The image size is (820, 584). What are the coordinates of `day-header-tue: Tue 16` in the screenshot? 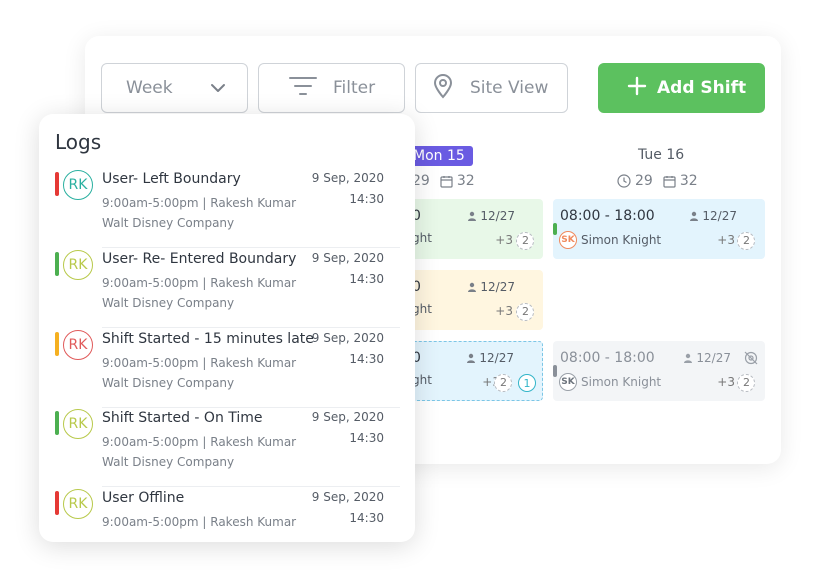 It's located at (661, 155).